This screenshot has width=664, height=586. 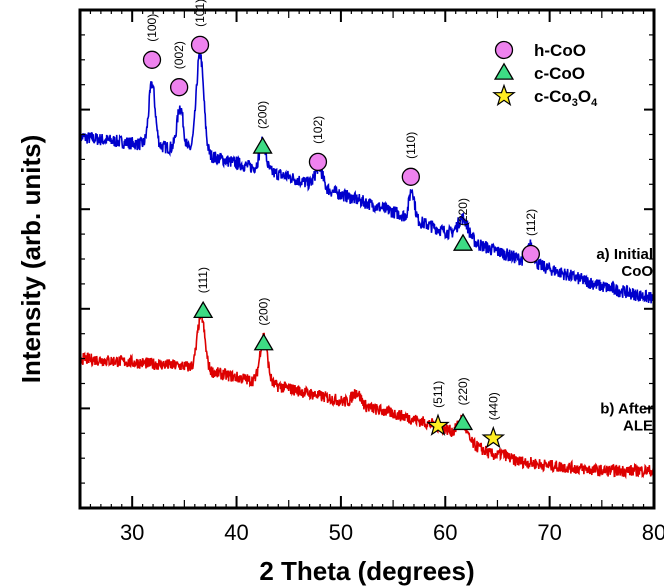 What do you see at coordinates (31, 259) in the screenshot?
I see `y-axis-title: Intensity (arb. units)` at bounding box center [31, 259].